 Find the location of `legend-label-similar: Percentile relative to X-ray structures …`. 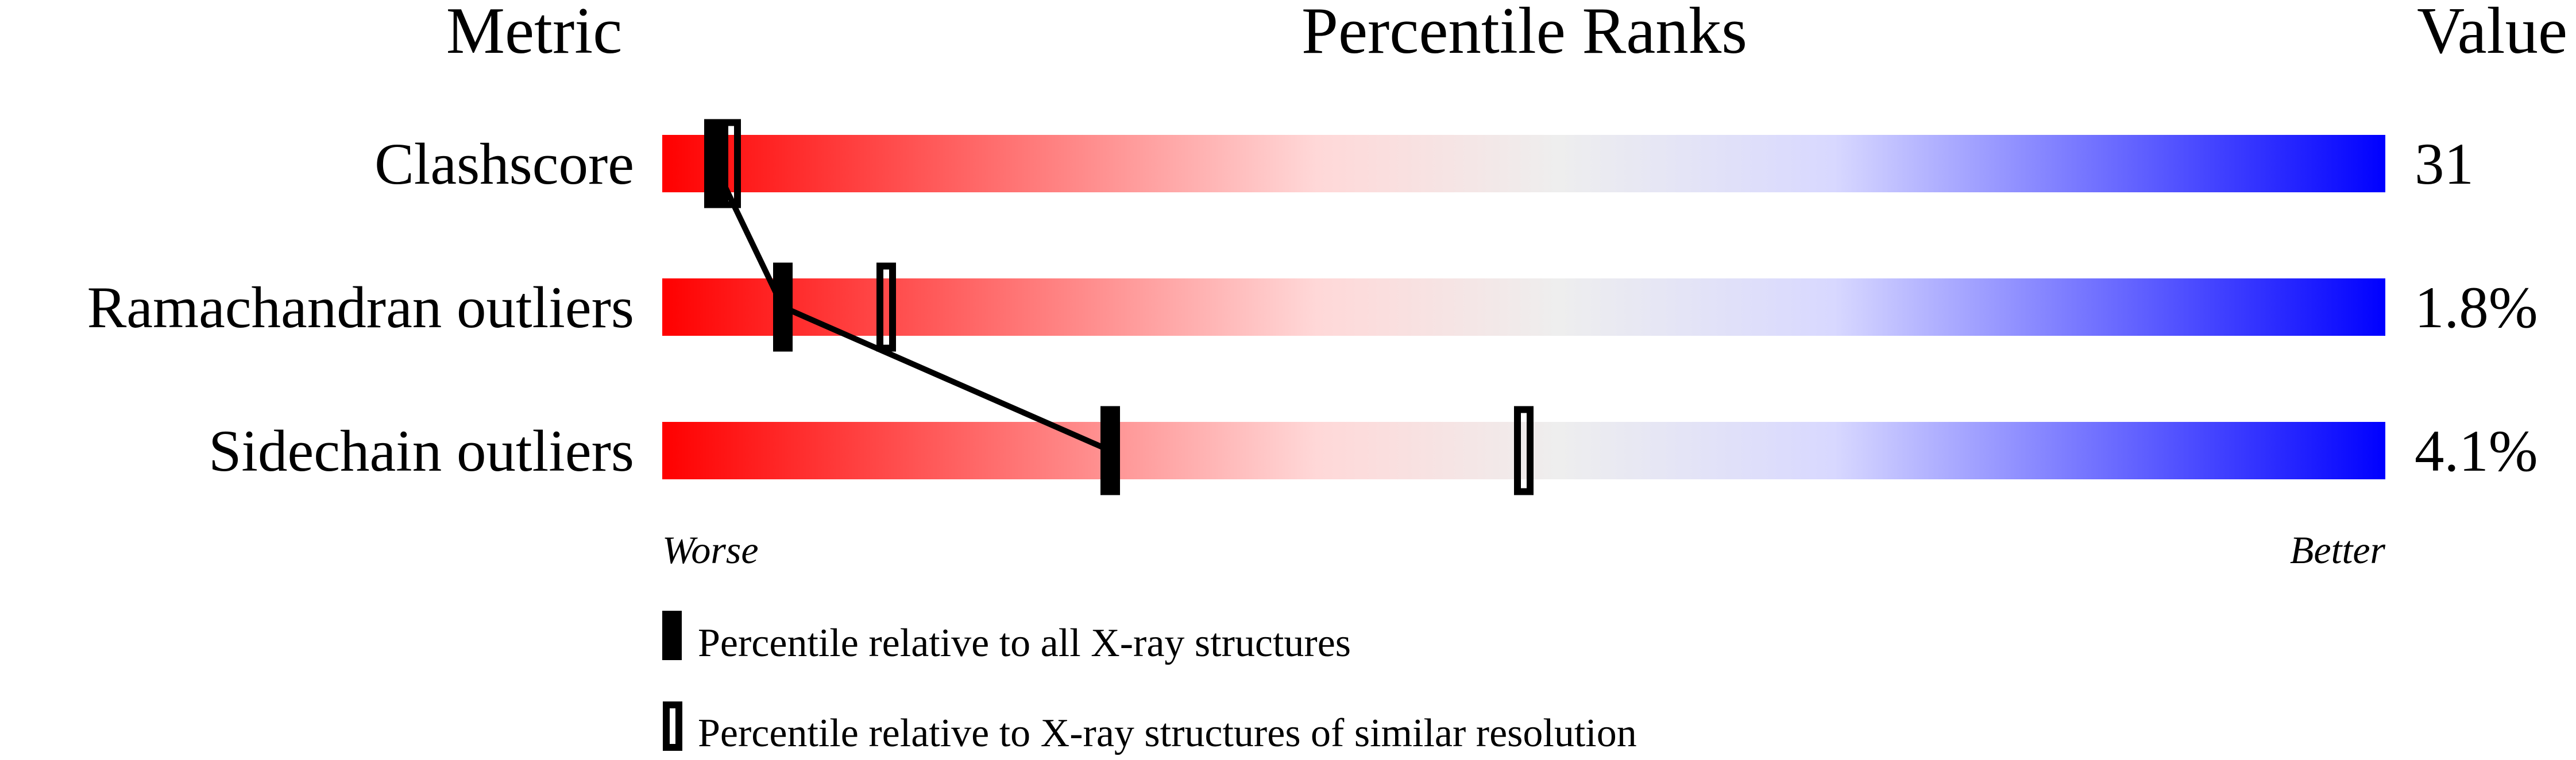

legend-label-similar: Percentile relative to X-ray structures … is located at coordinates (1167, 733).